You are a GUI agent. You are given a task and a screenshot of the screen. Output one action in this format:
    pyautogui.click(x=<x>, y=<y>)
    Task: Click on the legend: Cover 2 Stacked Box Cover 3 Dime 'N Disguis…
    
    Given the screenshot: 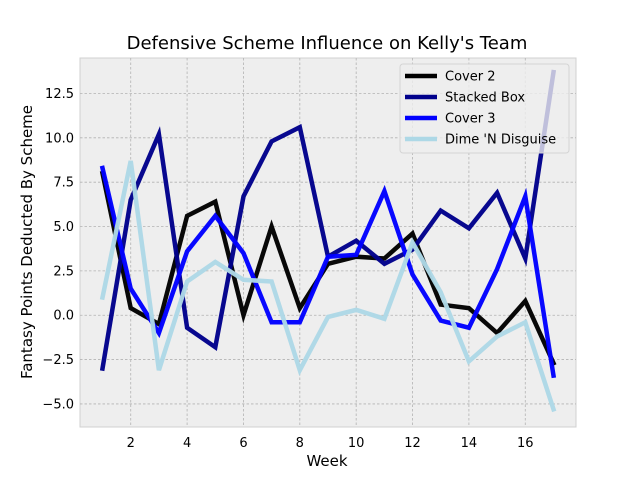 What is the action you would take?
    pyautogui.click(x=484, y=108)
    